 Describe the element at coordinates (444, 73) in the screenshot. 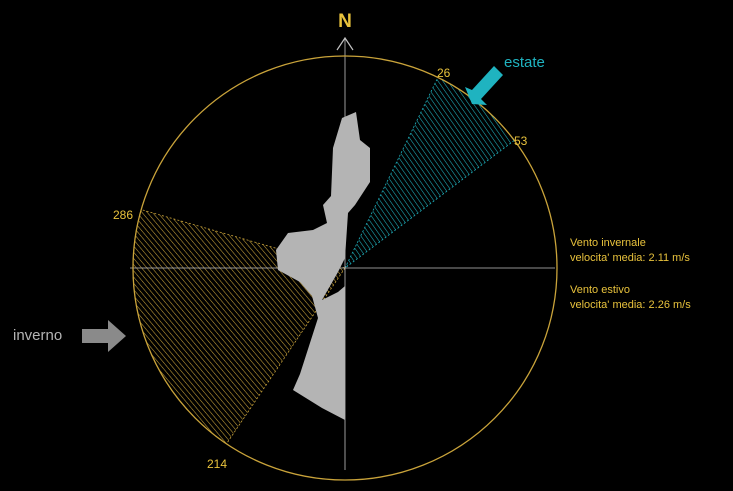

I see `summer-sector-start-label: 26` at that location.